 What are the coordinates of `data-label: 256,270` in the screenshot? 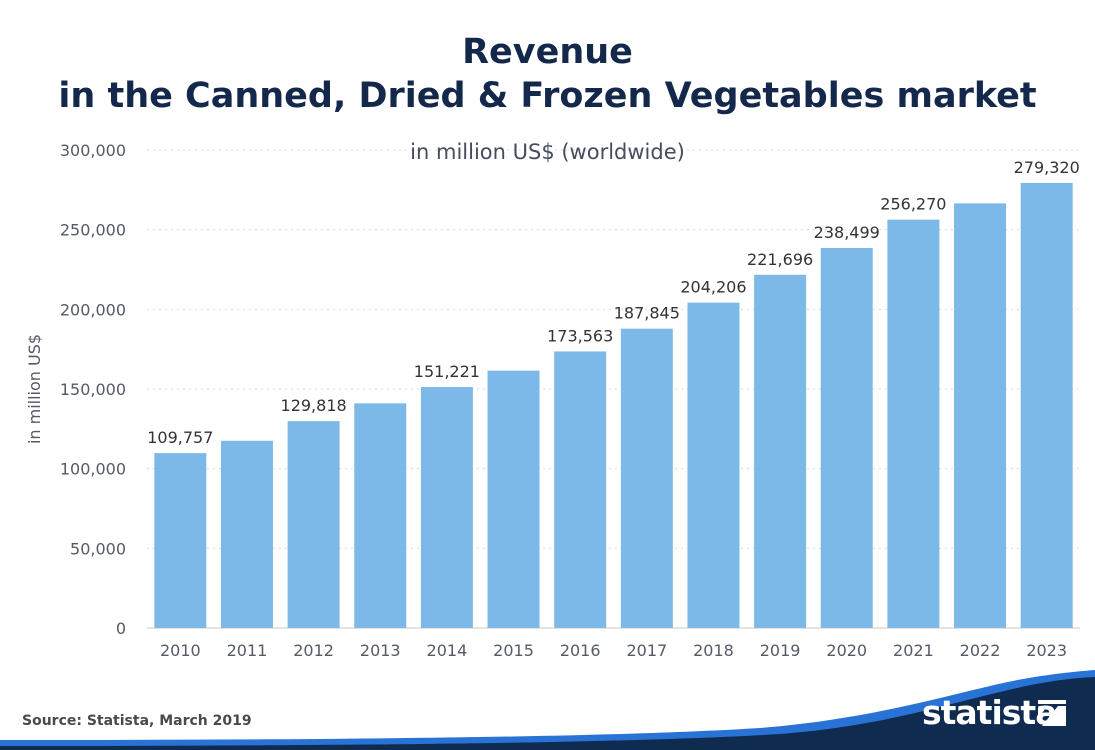 It's located at (913, 204).